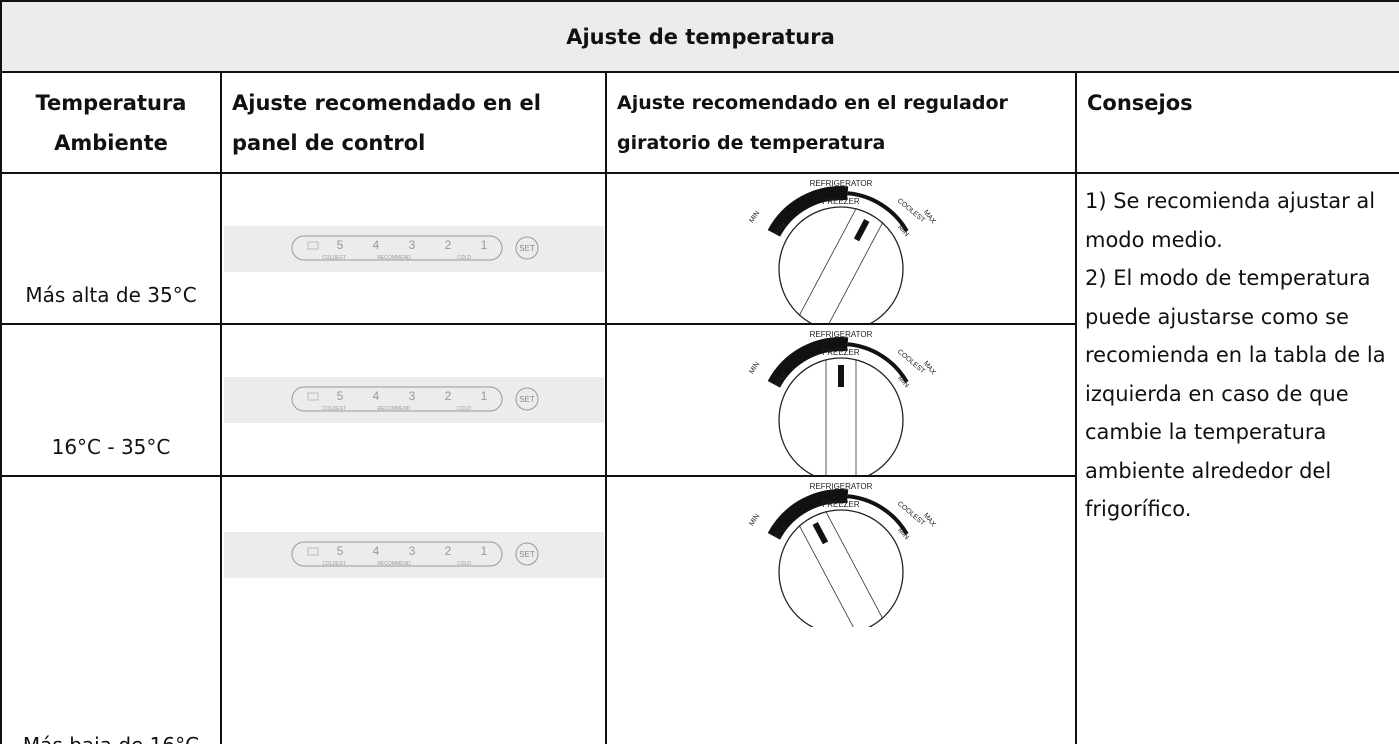 The image size is (1399, 744). I want to click on table-title: Ajuste de temperatura, so click(699, 36).